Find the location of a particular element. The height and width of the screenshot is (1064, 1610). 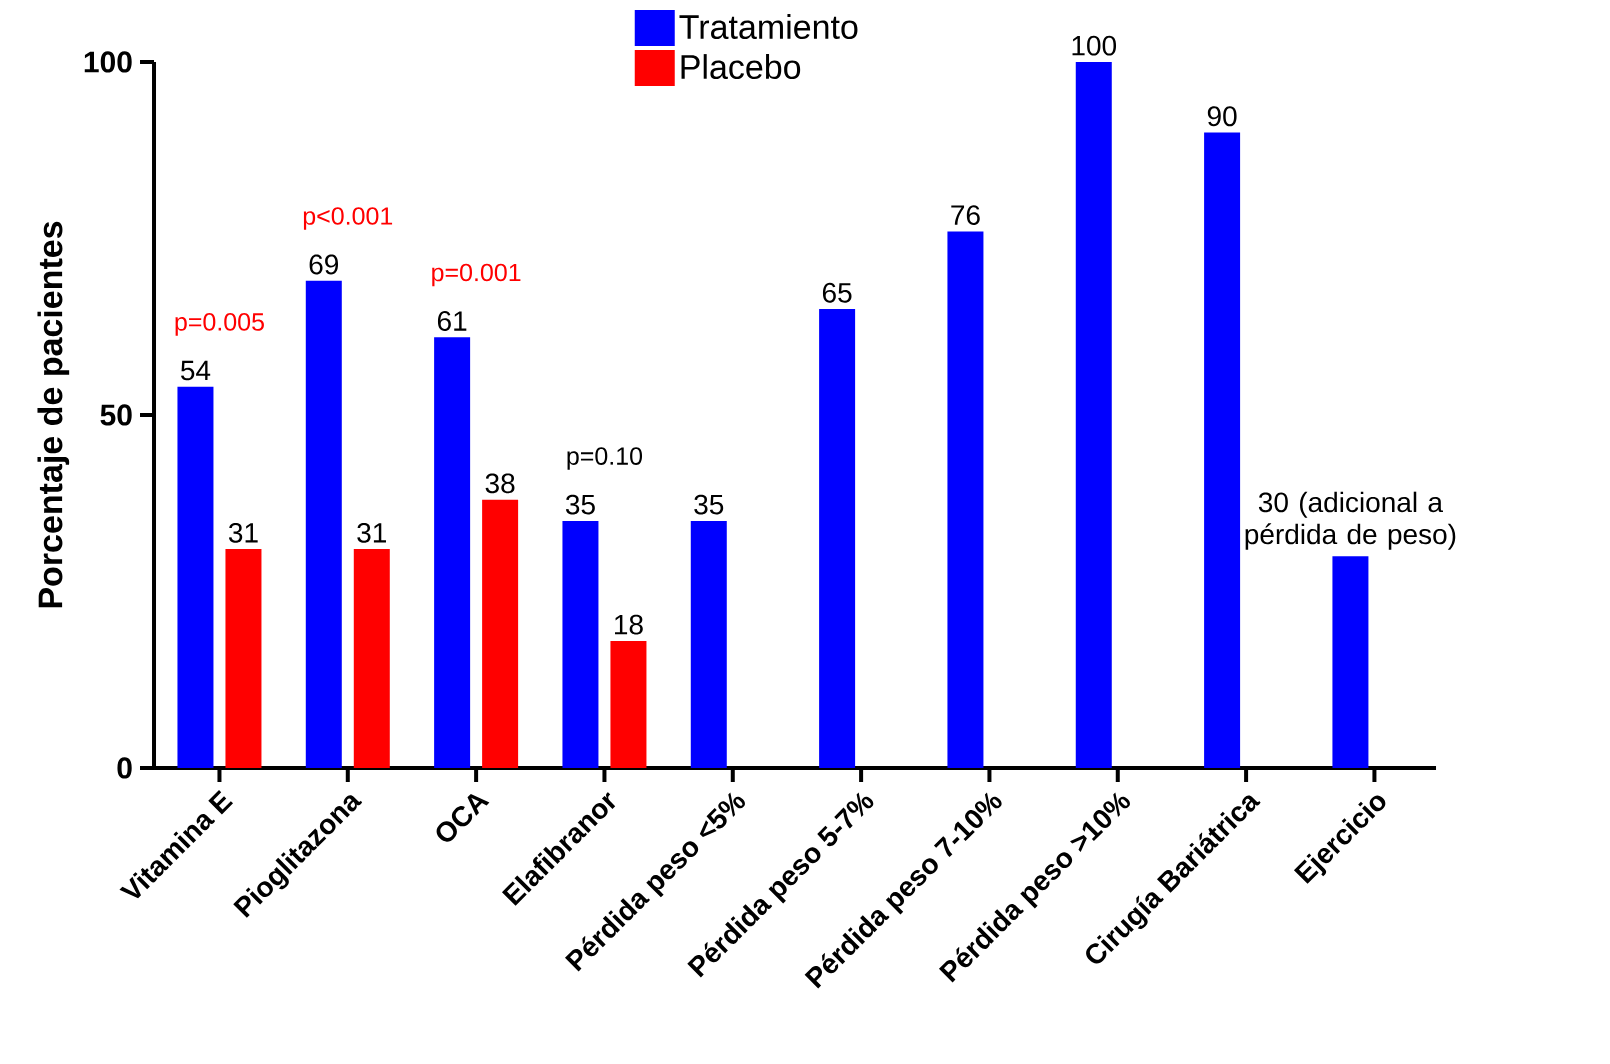

data-label: 30 (adicional a pérdida de peso) is located at coordinates (1350, 520).